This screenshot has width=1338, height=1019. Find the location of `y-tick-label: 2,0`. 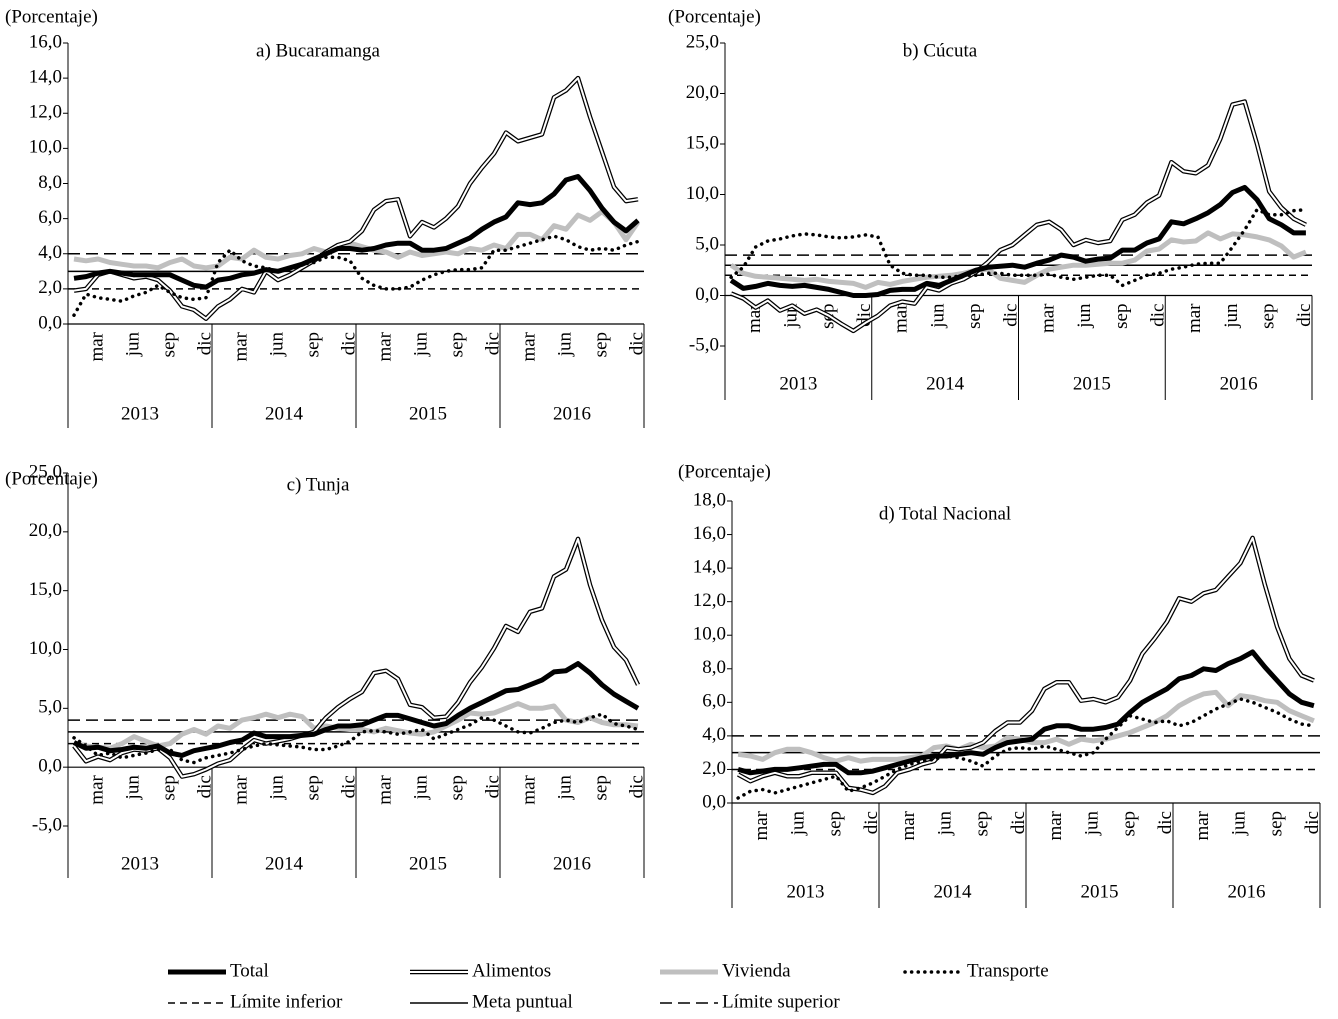

y-tick-label: 2,0 is located at coordinates (50, 287).